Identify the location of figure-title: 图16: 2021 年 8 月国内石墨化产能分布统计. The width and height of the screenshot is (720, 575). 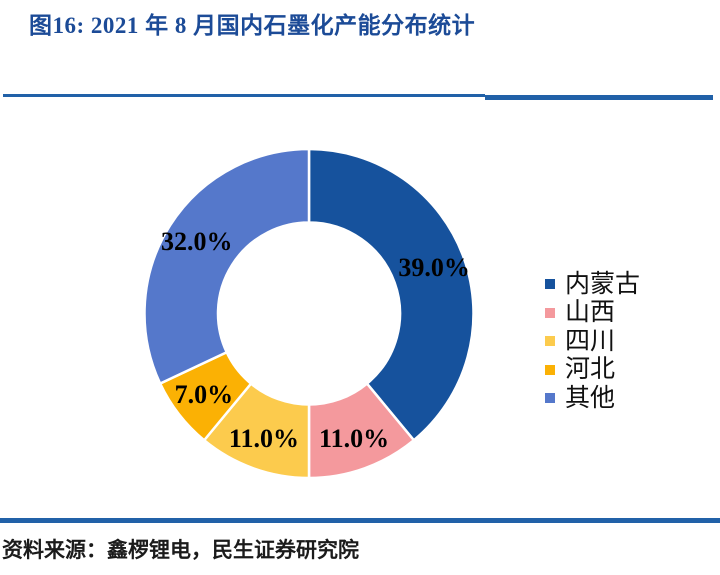
(252, 25).